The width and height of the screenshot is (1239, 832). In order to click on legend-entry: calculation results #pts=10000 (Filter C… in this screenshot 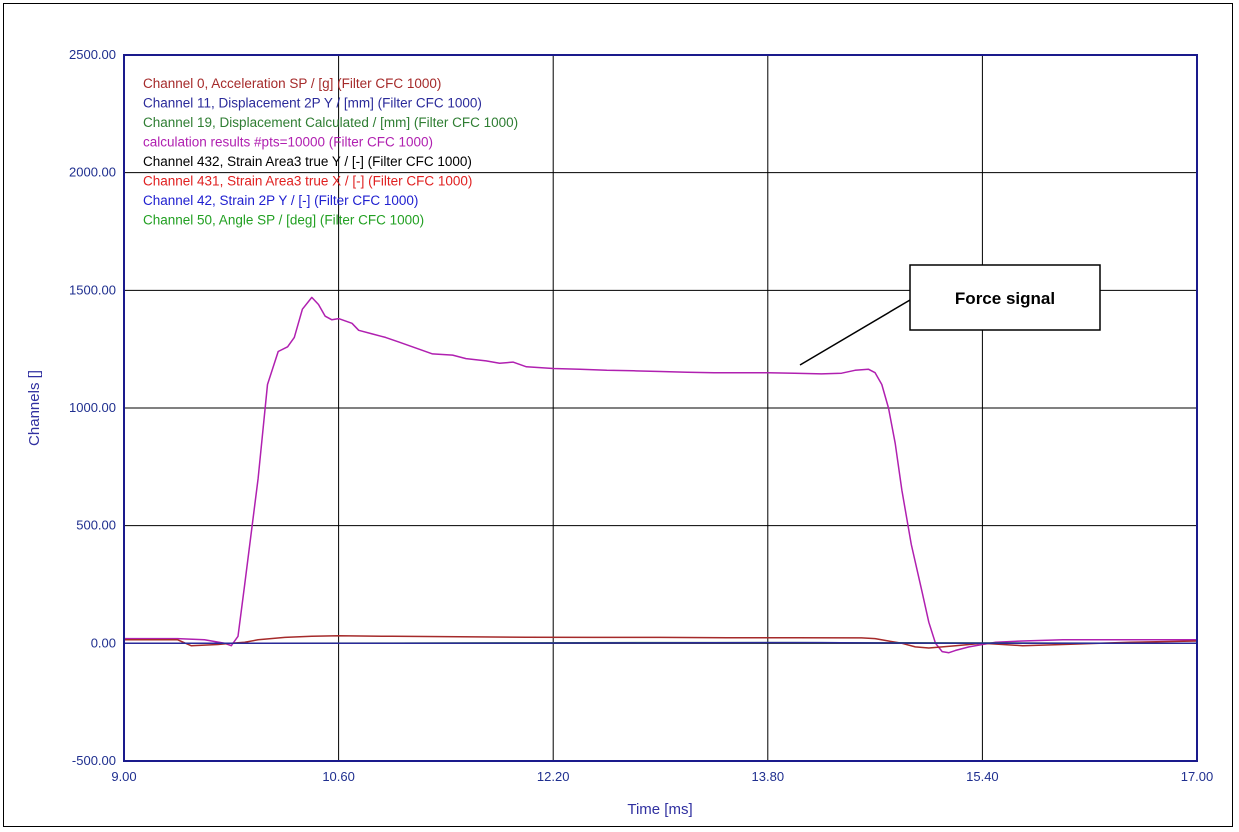, I will do `click(288, 142)`.